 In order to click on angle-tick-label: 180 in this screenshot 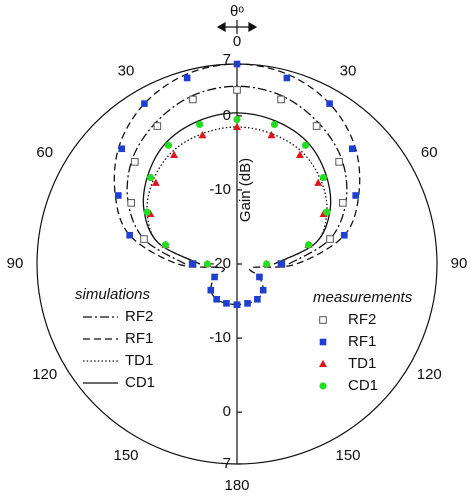, I will do `click(236, 485)`.